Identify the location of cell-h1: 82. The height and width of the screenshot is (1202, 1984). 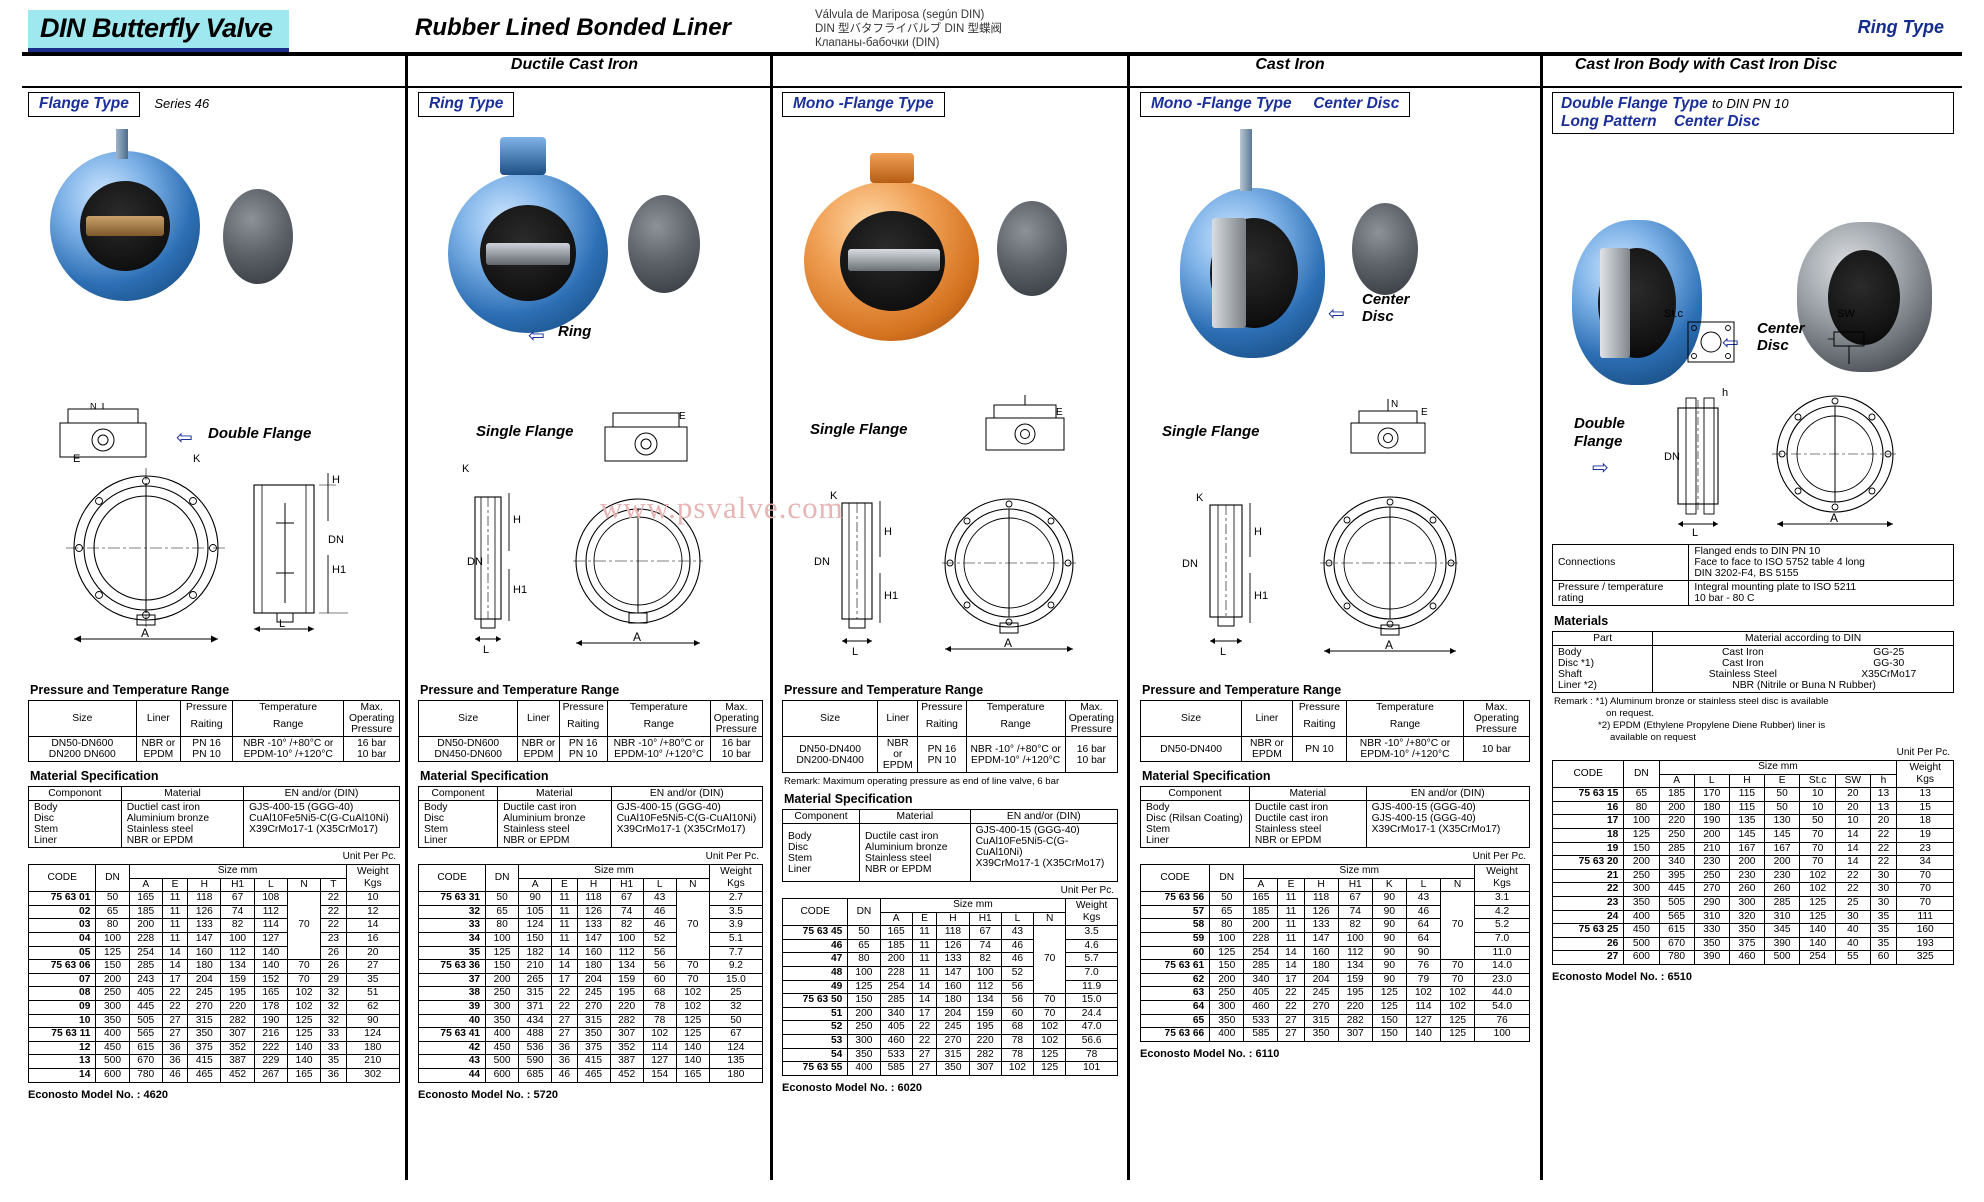
(626, 925).